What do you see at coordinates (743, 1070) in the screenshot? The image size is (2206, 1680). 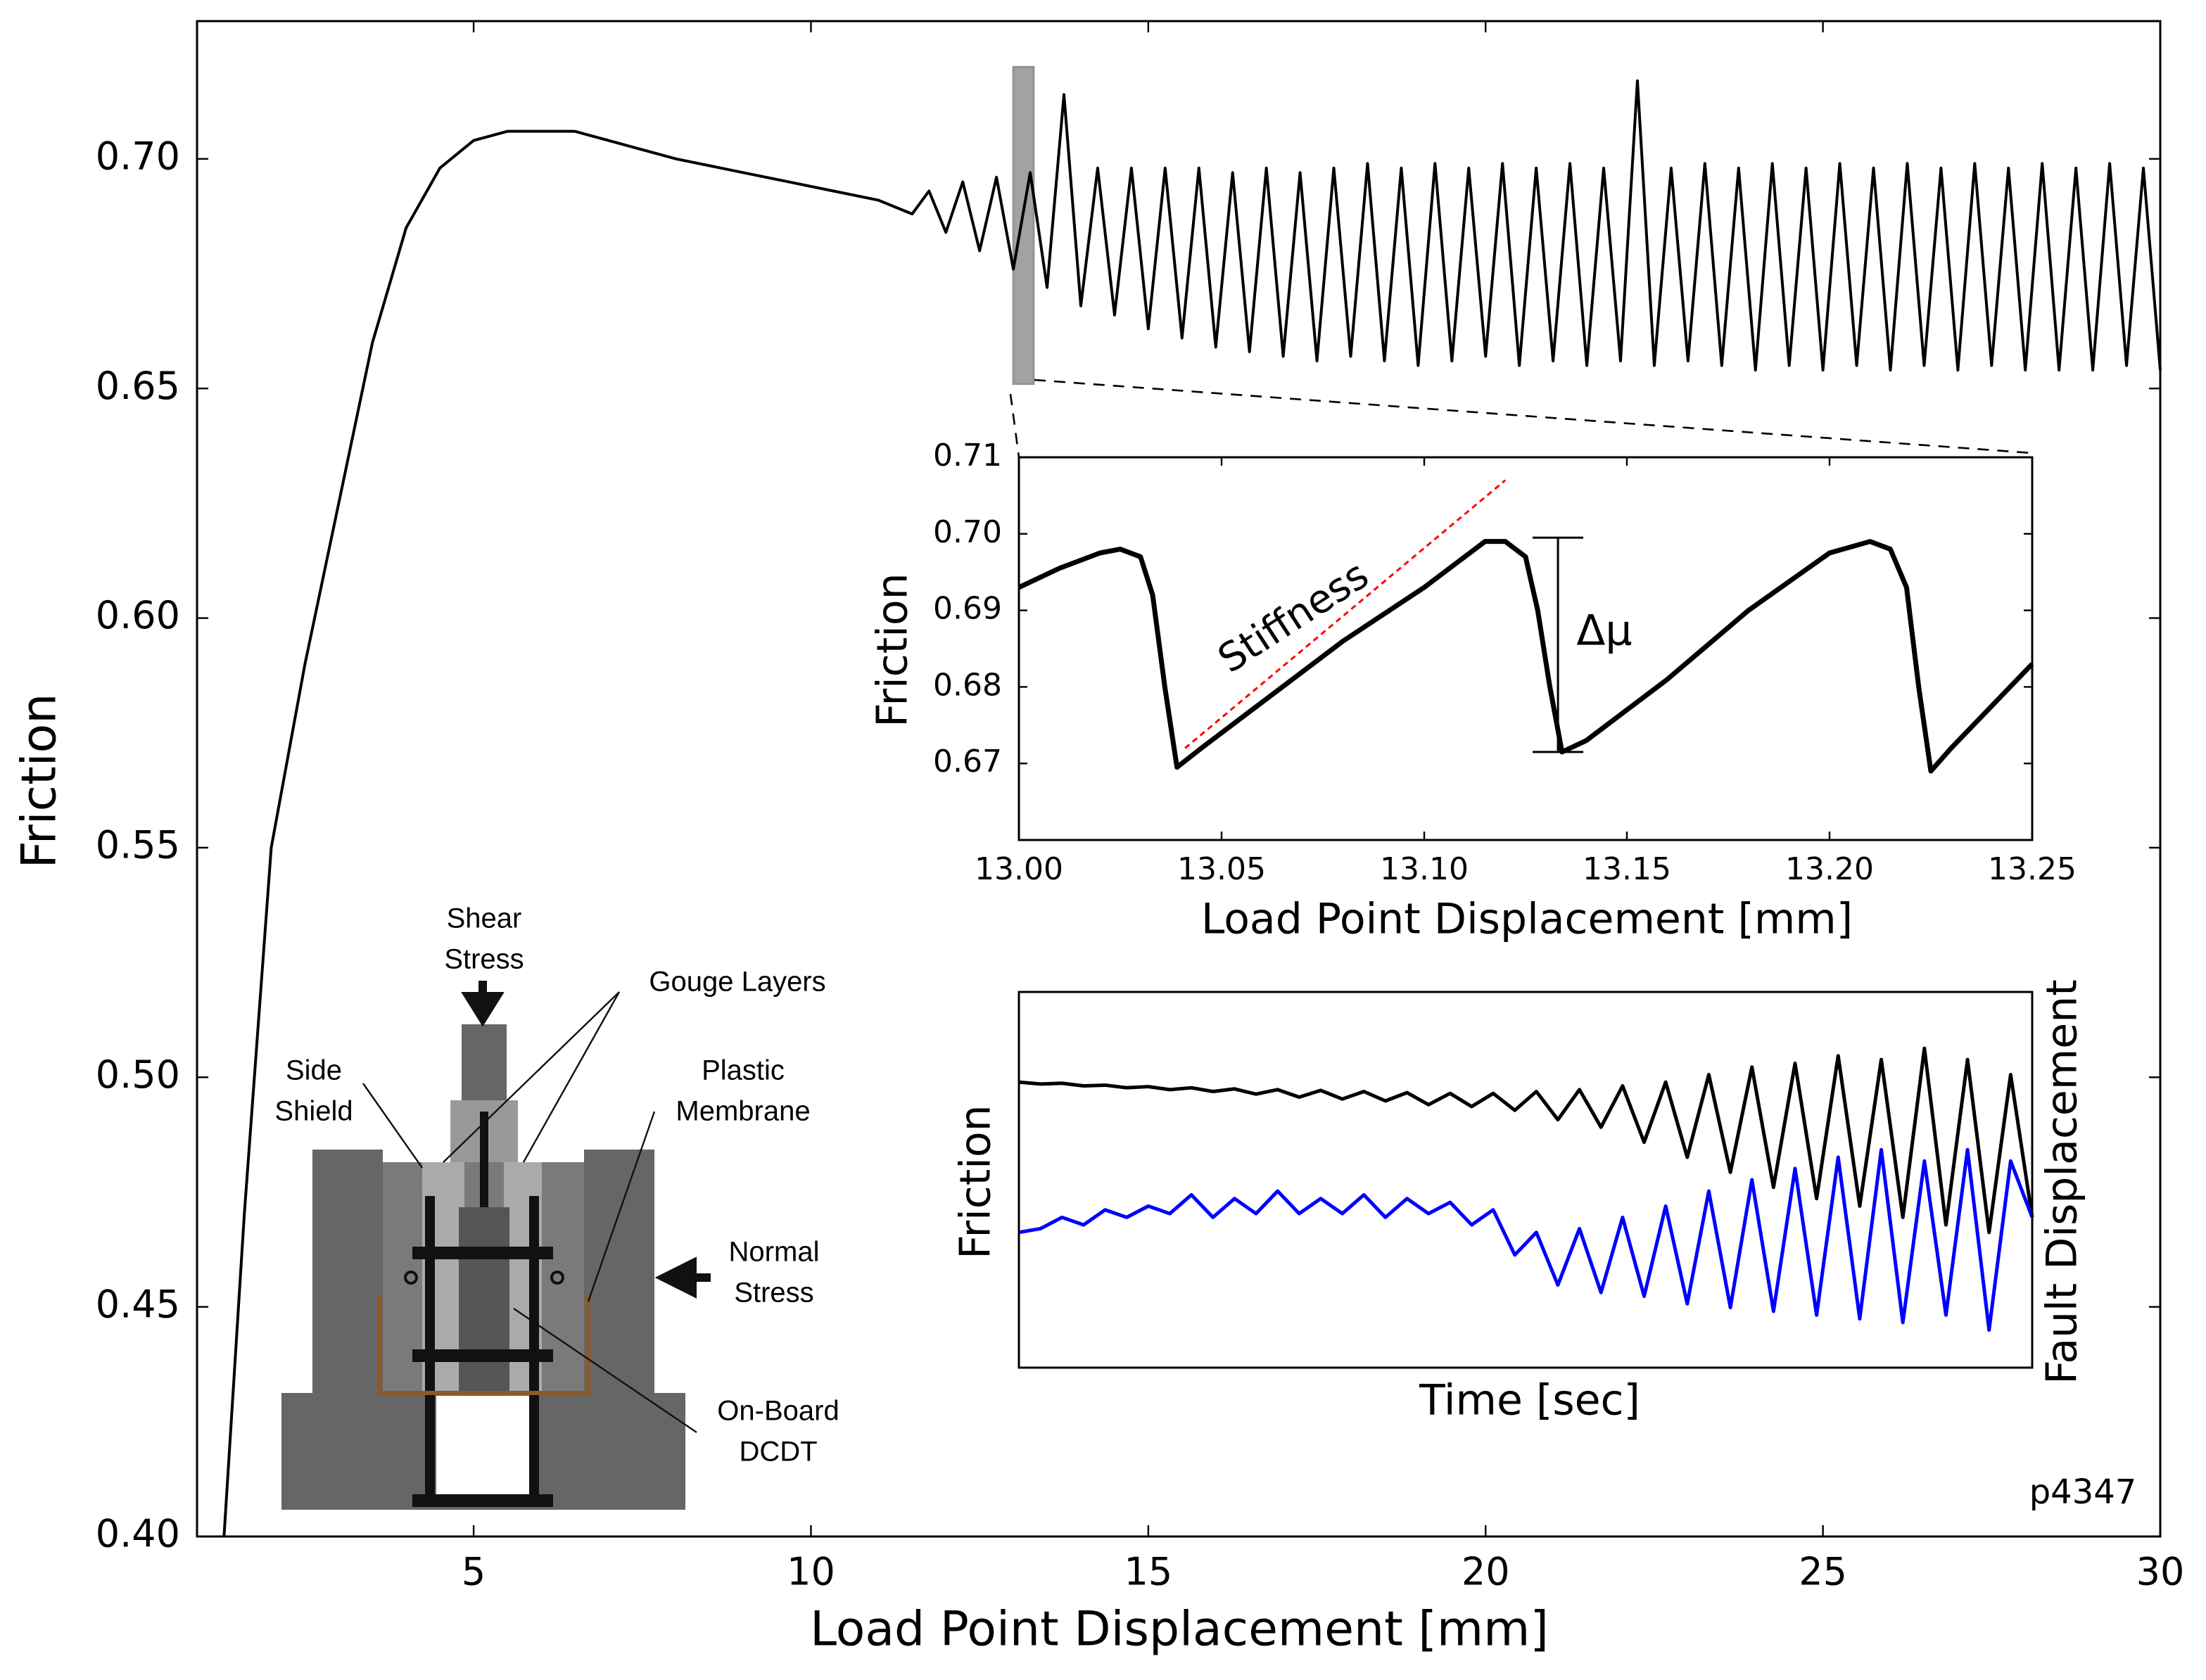 I see `schematic-label: Plastic` at bounding box center [743, 1070].